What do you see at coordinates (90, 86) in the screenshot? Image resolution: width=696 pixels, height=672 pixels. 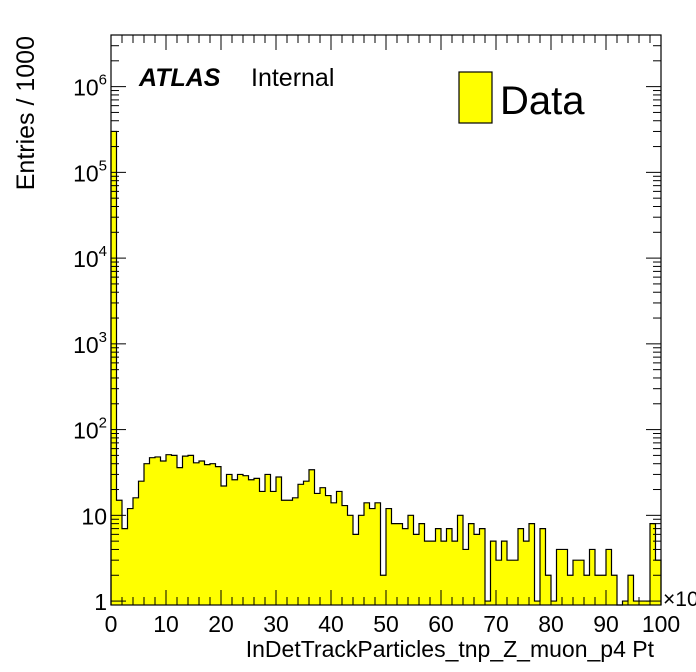 I see `y-tick-label: 10⁶` at bounding box center [90, 86].